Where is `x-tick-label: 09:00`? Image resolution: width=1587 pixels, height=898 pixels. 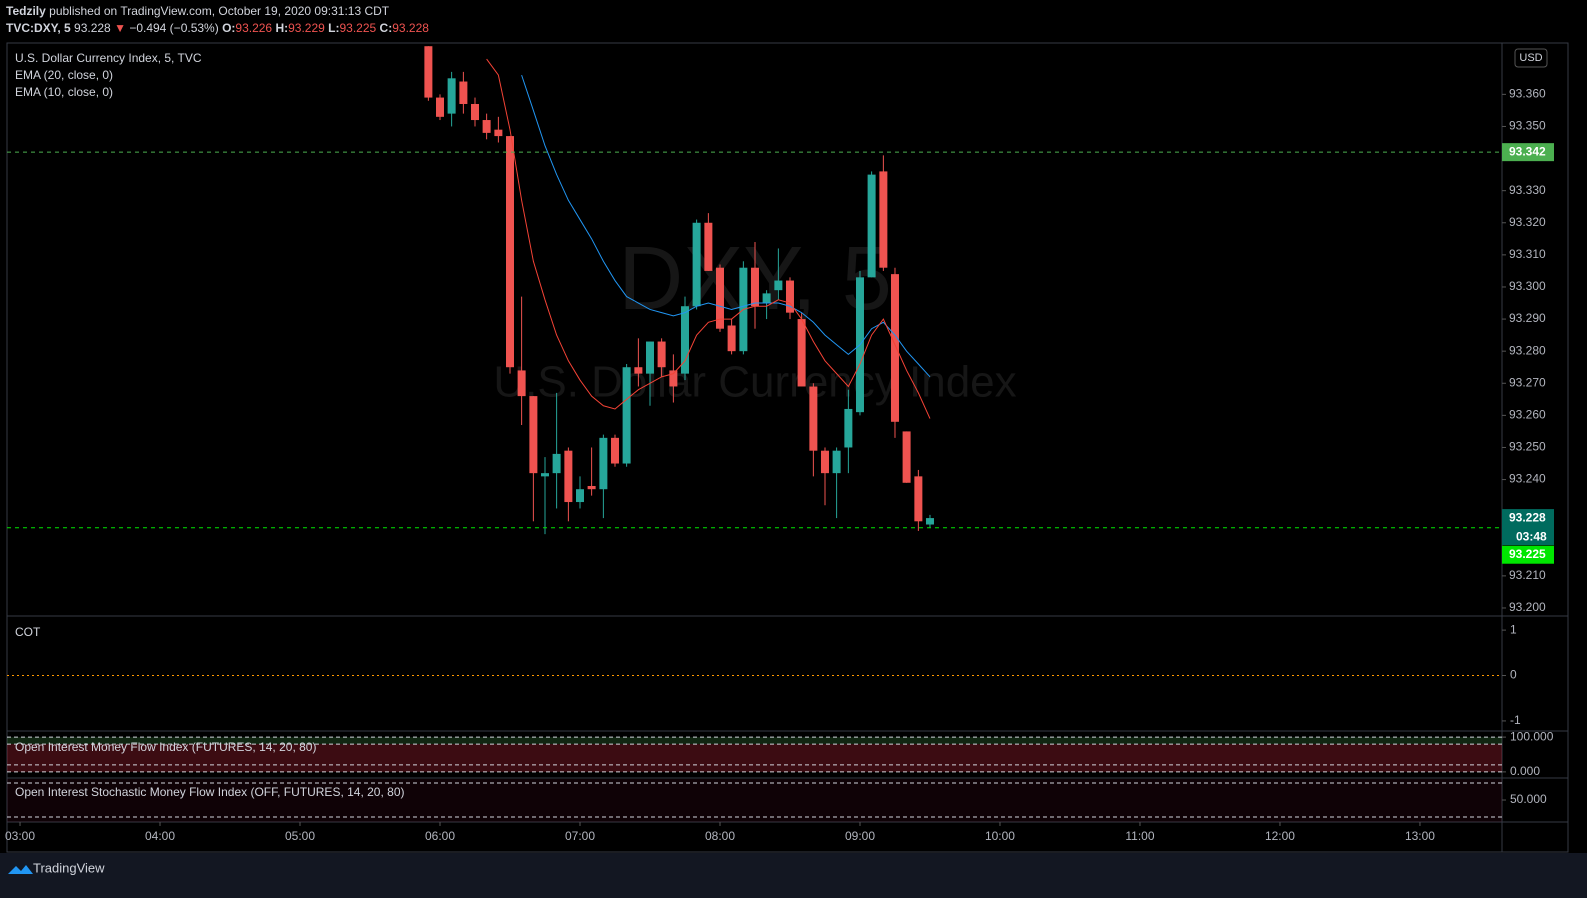 x-tick-label: 09:00 is located at coordinates (860, 836).